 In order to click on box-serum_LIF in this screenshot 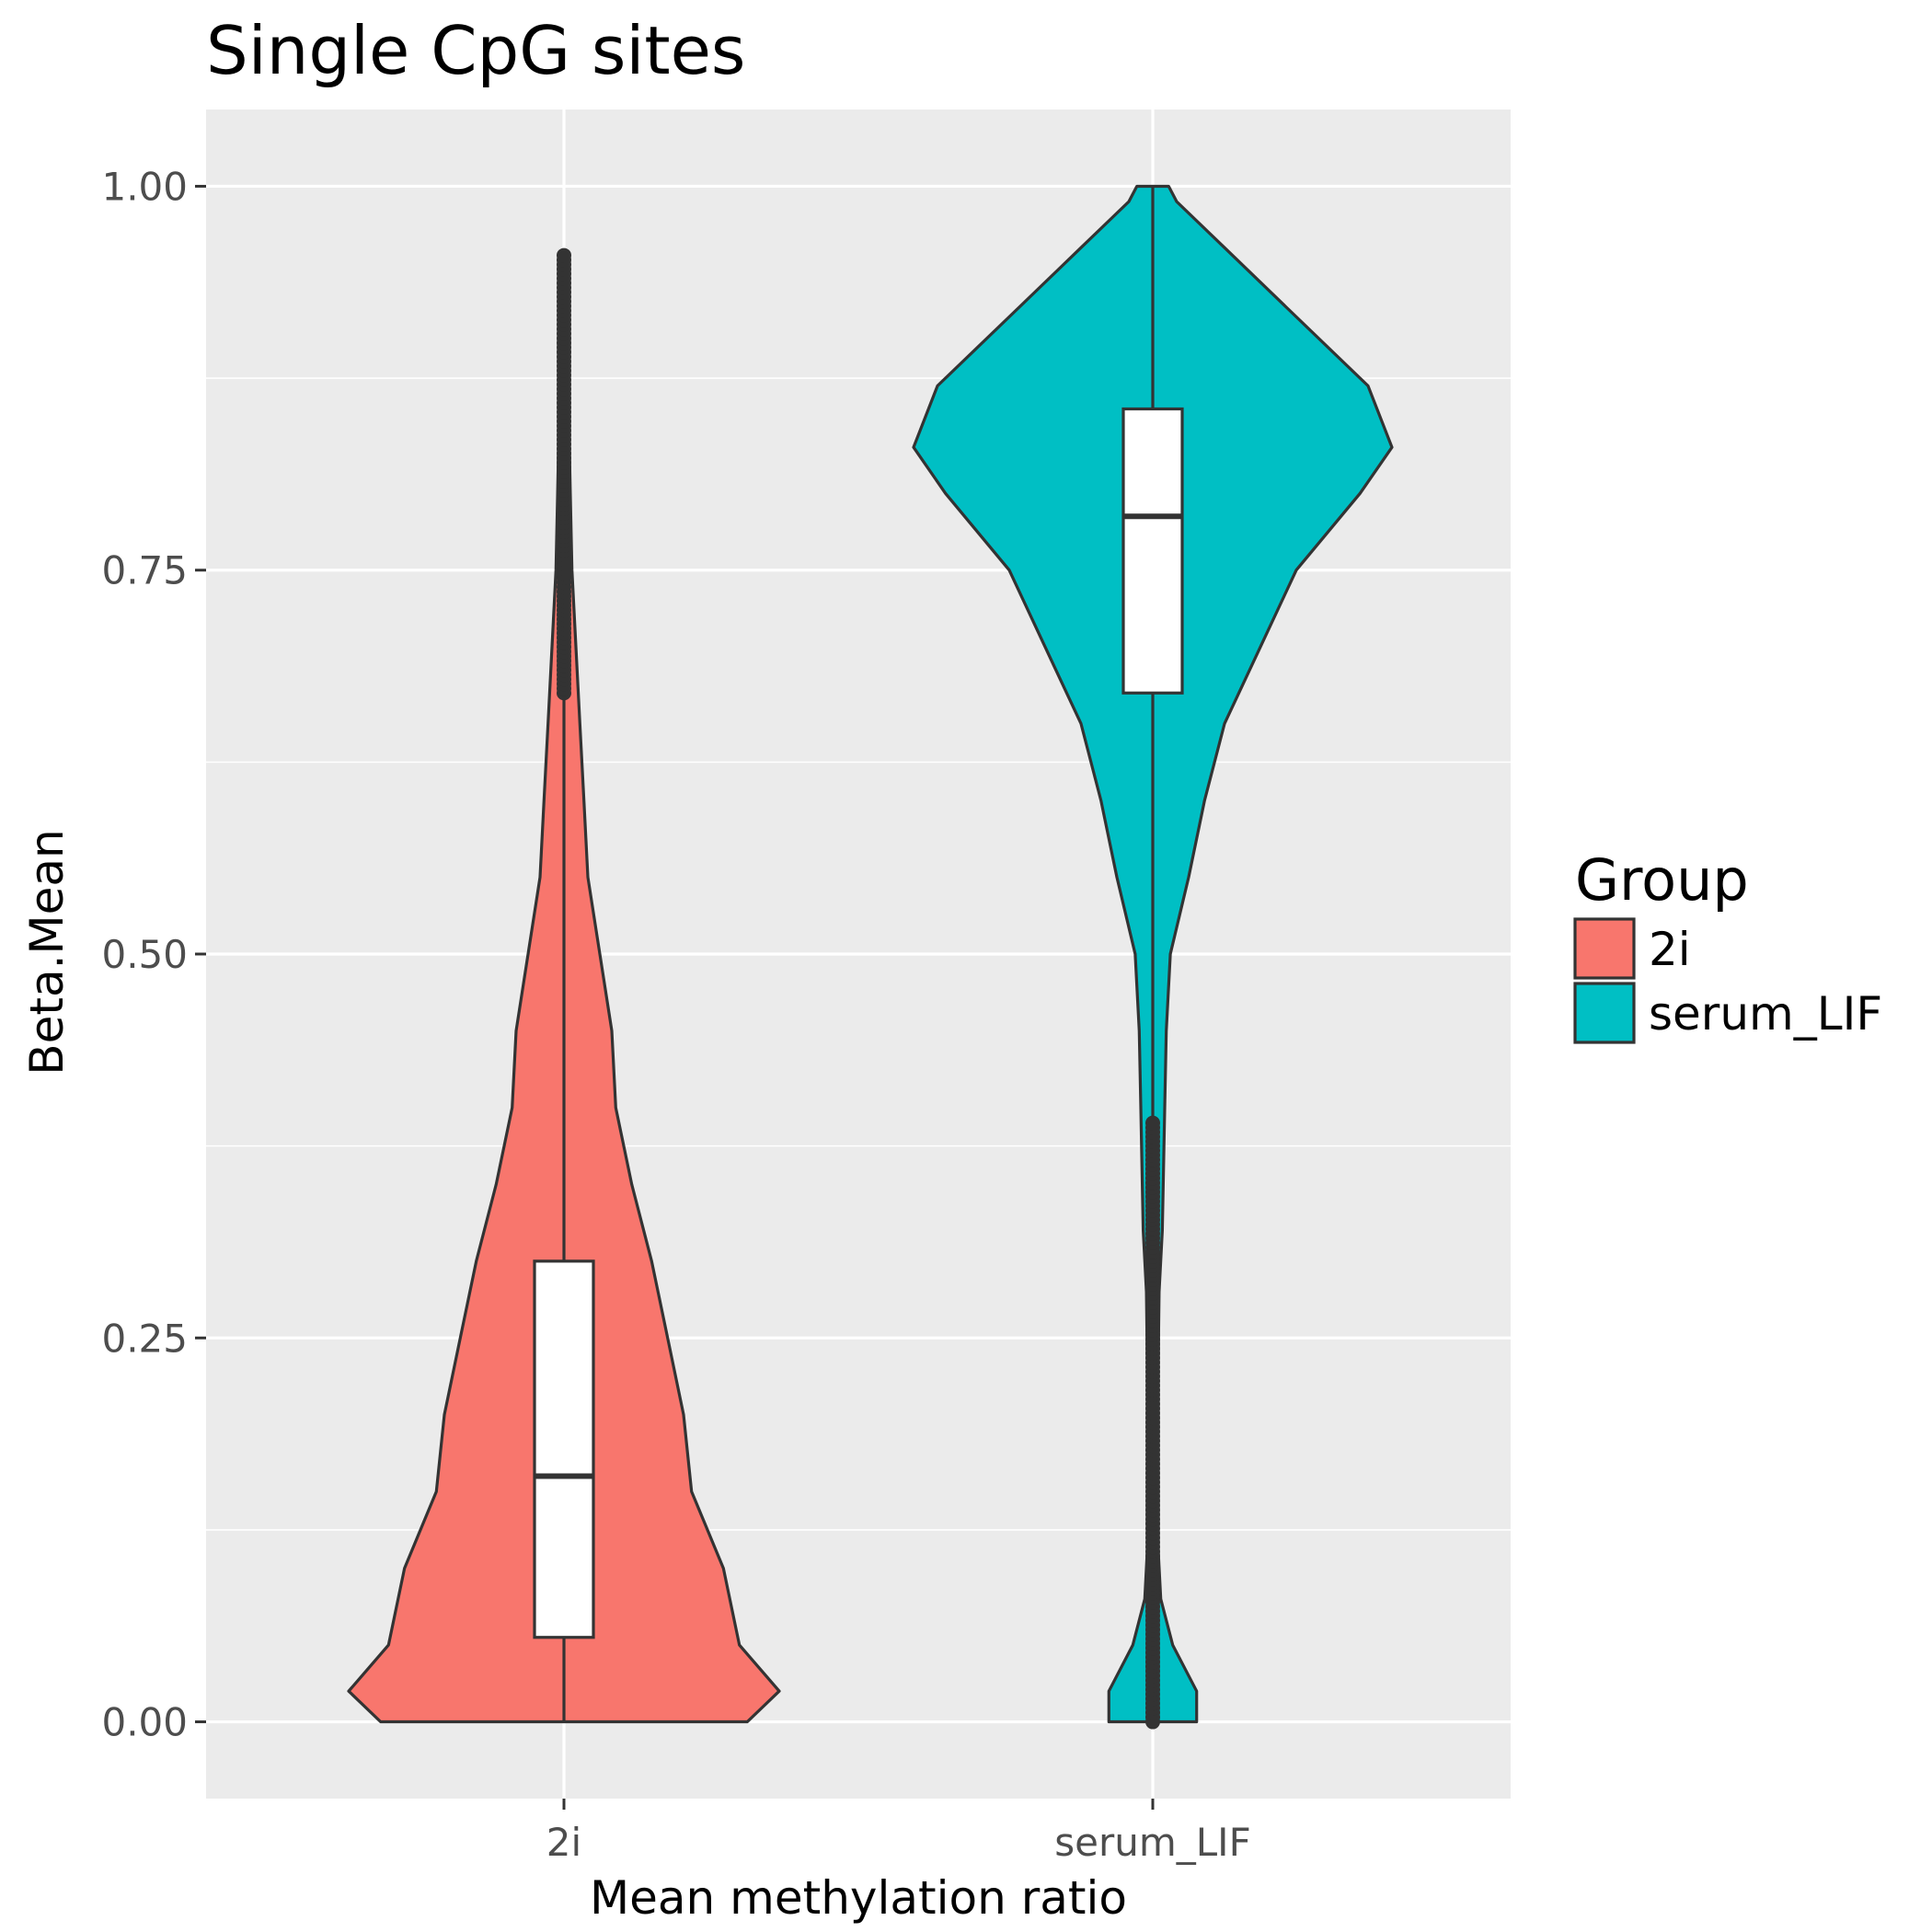, I will do `click(1152, 551)`.